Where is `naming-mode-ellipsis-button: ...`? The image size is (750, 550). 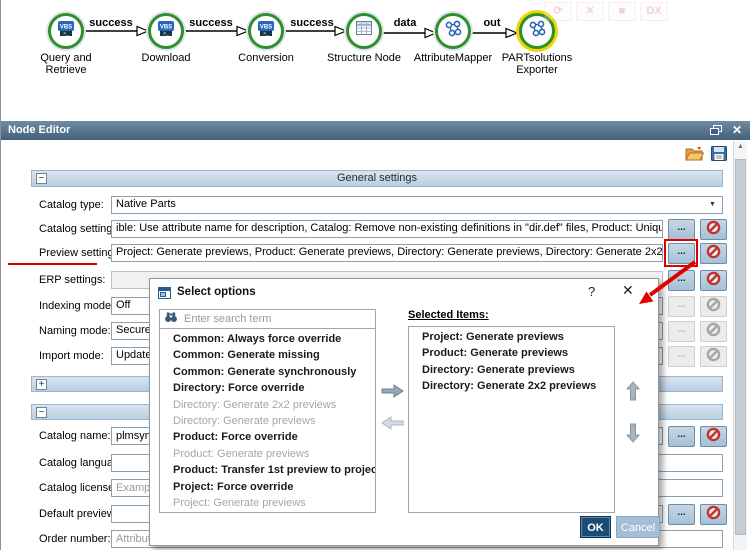 naming-mode-ellipsis-button: ... is located at coordinates (681, 331).